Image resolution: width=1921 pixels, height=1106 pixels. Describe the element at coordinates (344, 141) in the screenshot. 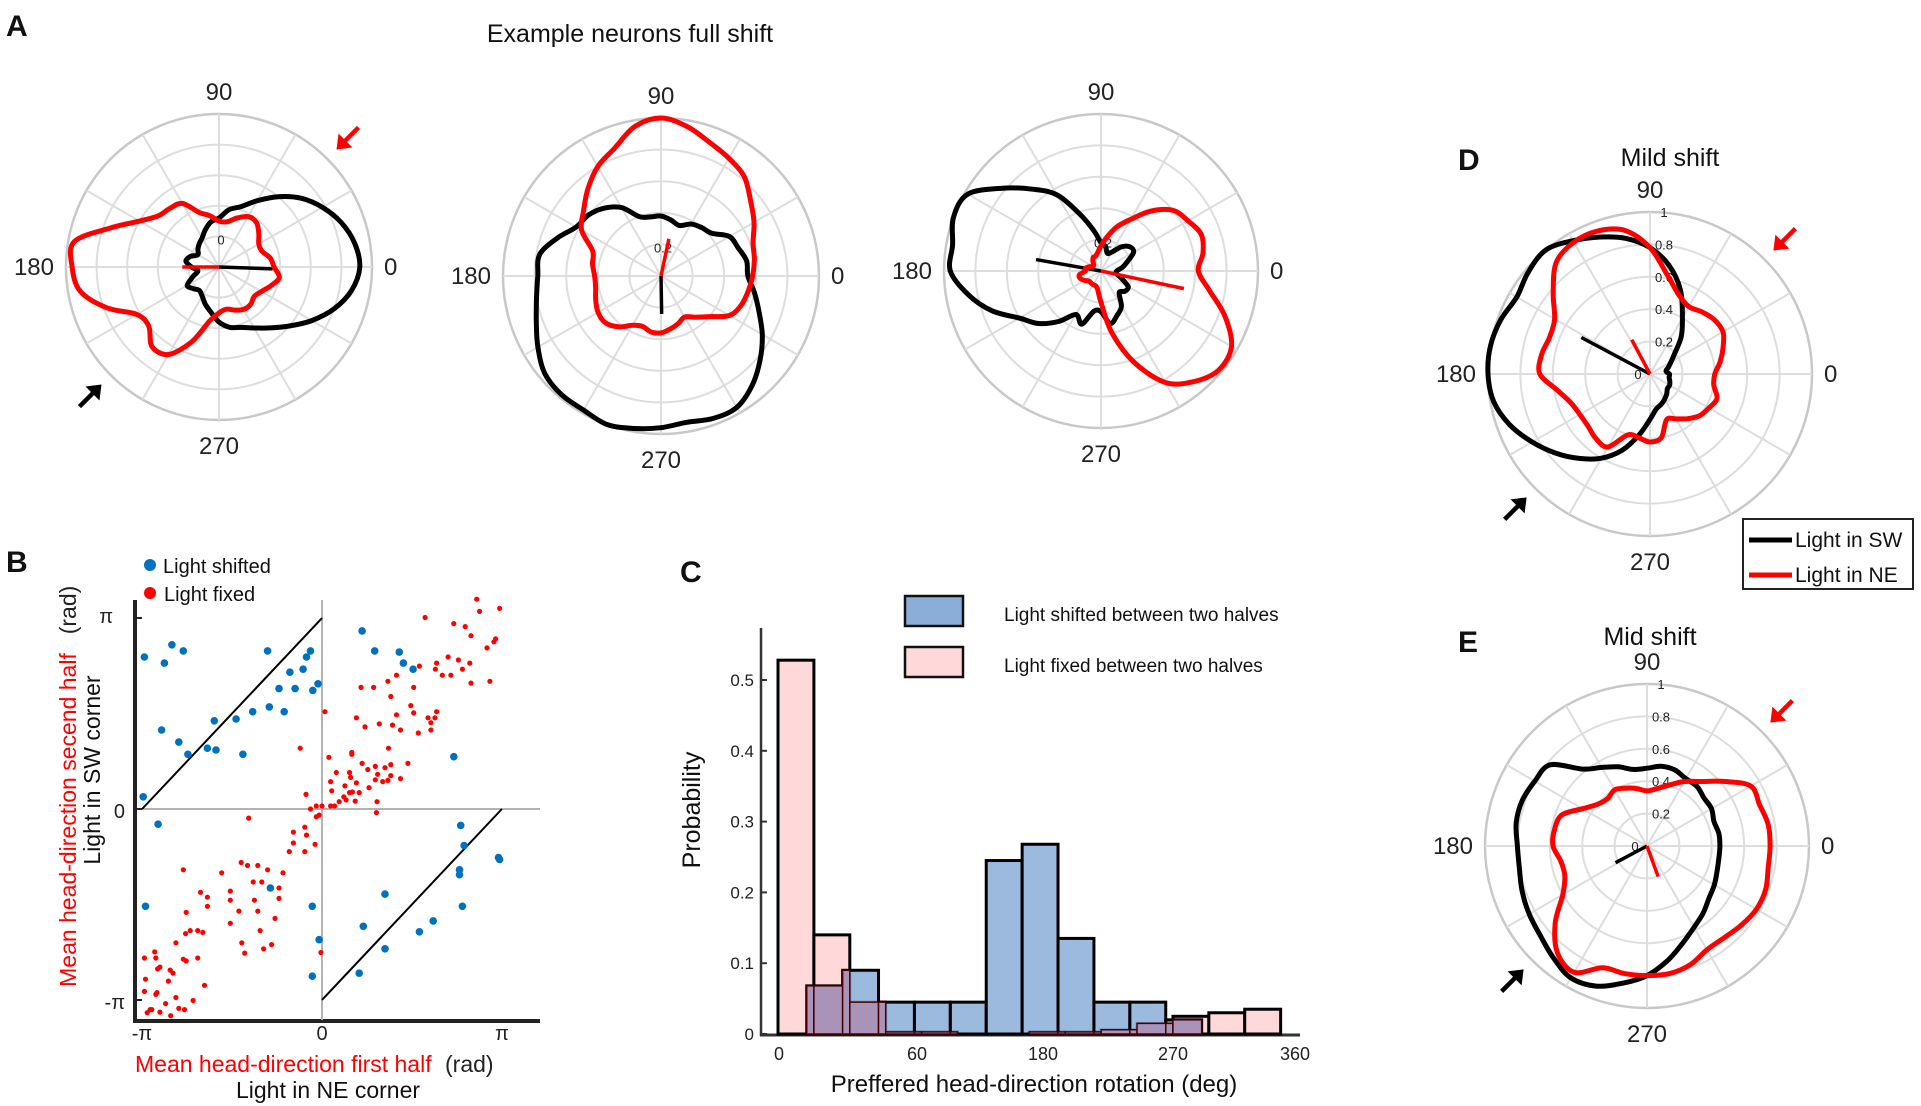

I see `arrow-head` at that location.